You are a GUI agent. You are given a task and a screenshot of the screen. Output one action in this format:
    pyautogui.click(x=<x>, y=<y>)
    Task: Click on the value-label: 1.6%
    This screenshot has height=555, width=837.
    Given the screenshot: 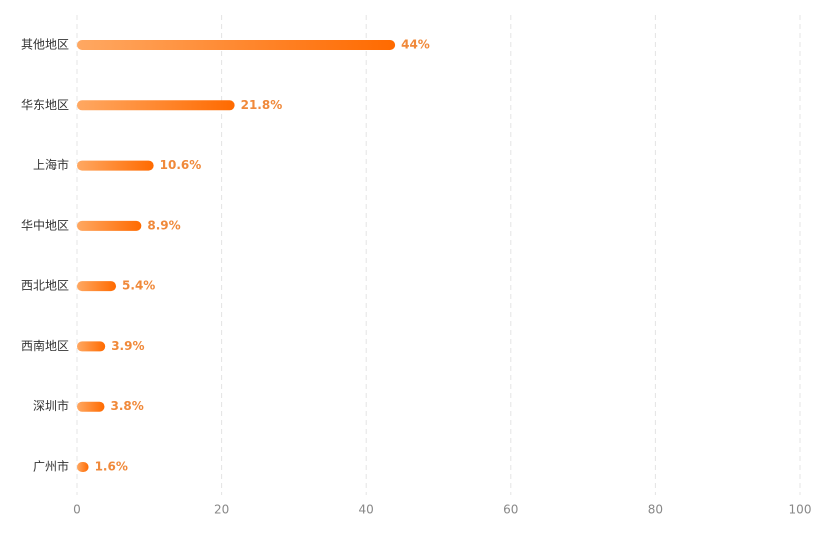 What is the action you would take?
    pyautogui.click(x=111, y=467)
    